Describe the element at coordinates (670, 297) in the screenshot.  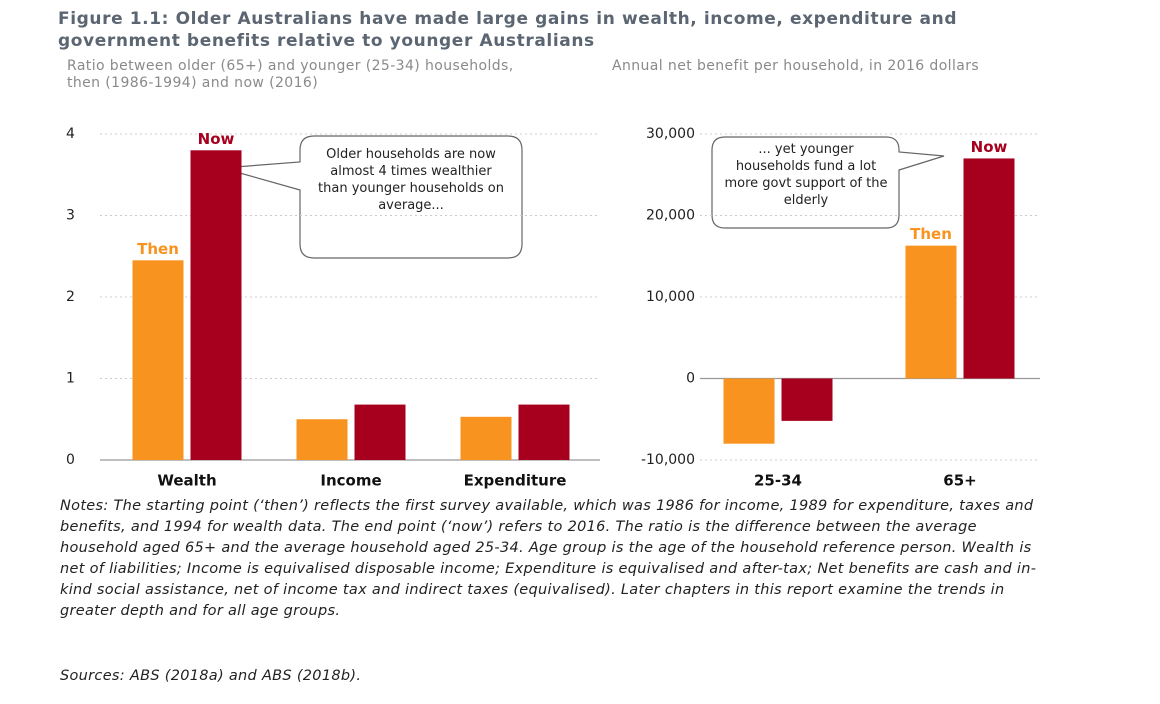
I see `y-tick-label: 10,000` at that location.